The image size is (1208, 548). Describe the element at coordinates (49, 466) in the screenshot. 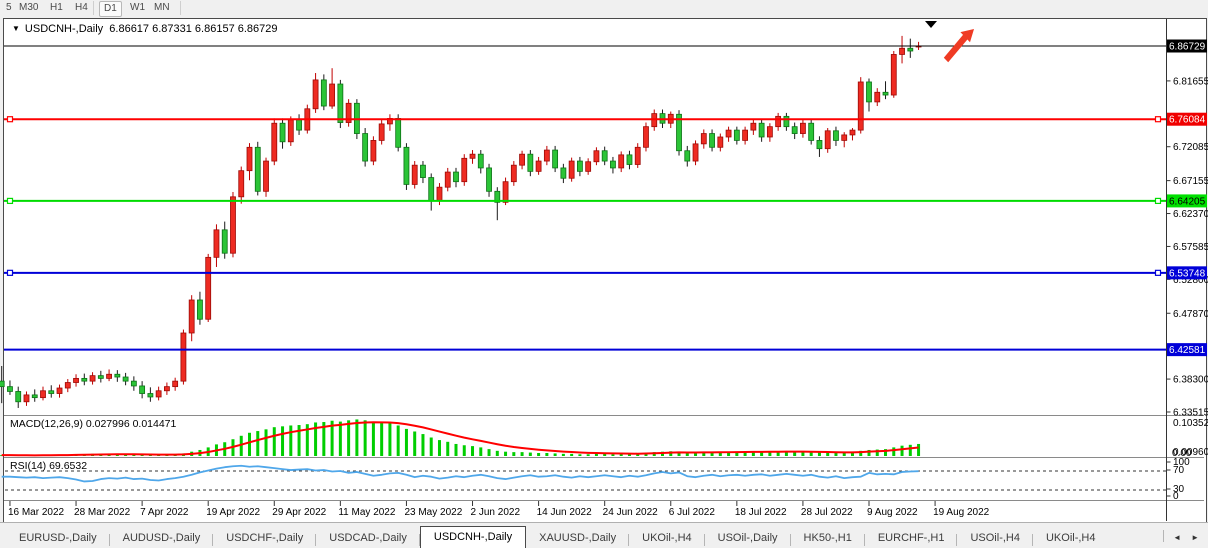

I see `rsi-indicator-label: RSI(14) 69.6532` at that location.